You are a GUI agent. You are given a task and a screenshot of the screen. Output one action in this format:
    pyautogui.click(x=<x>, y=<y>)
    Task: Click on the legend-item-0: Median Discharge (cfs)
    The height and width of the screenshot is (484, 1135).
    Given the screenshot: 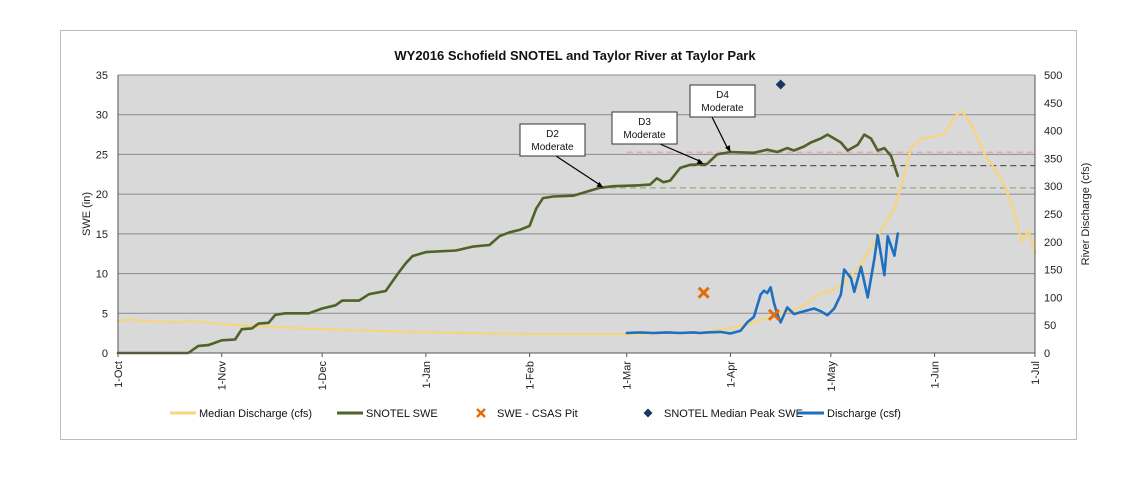 What is the action you would take?
    pyautogui.click(x=241, y=414)
    